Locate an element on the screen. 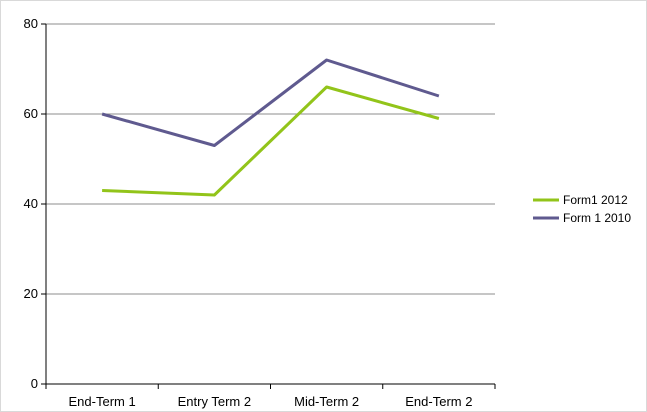  y-tick-label: 80 is located at coordinates (31, 23).